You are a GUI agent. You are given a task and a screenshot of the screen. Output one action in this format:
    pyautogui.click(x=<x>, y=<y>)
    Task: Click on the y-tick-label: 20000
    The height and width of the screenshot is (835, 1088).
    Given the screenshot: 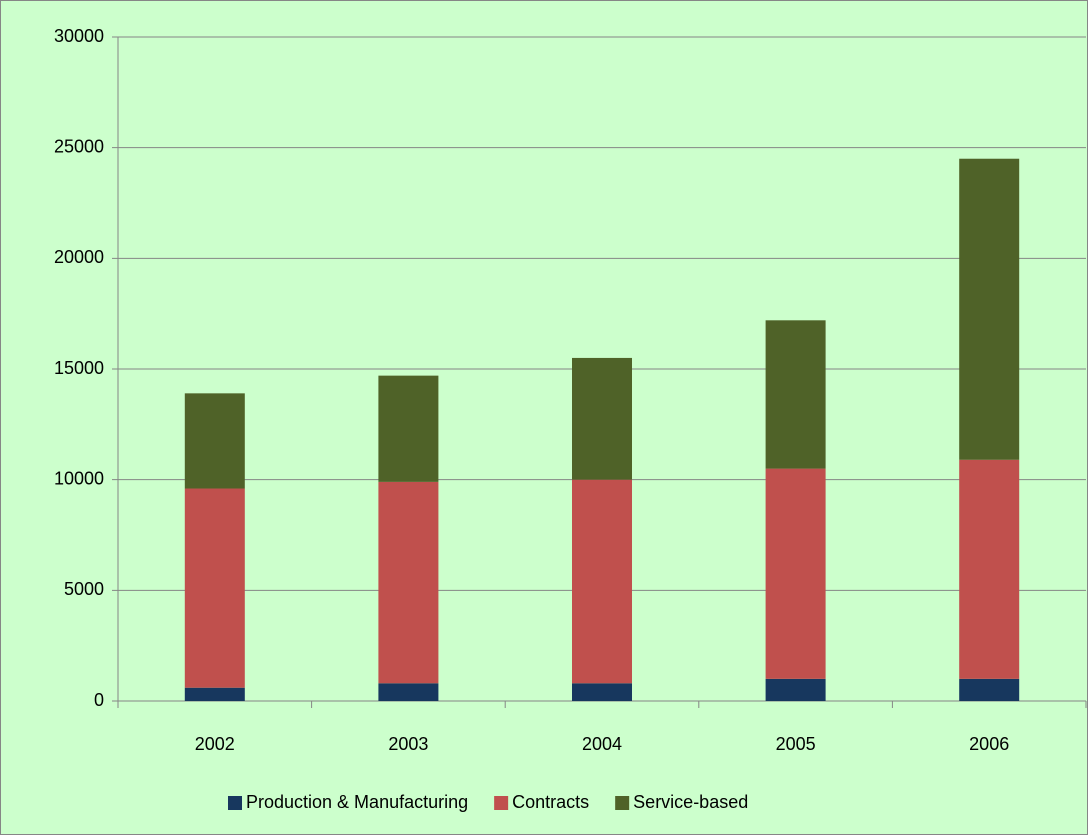 What is the action you would take?
    pyautogui.click(x=79, y=257)
    